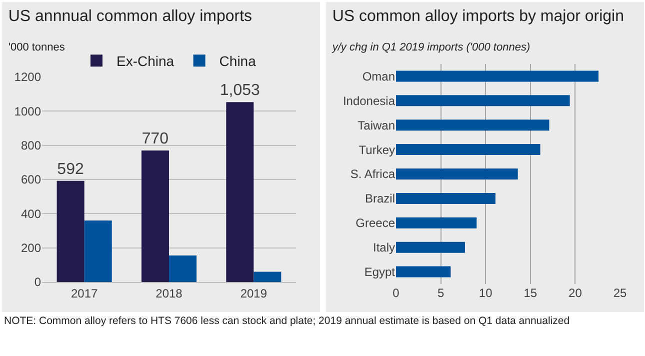 Image resolution: width=645 pixels, height=356 pixels. I want to click on x-tick-label: 20, so click(575, 293).